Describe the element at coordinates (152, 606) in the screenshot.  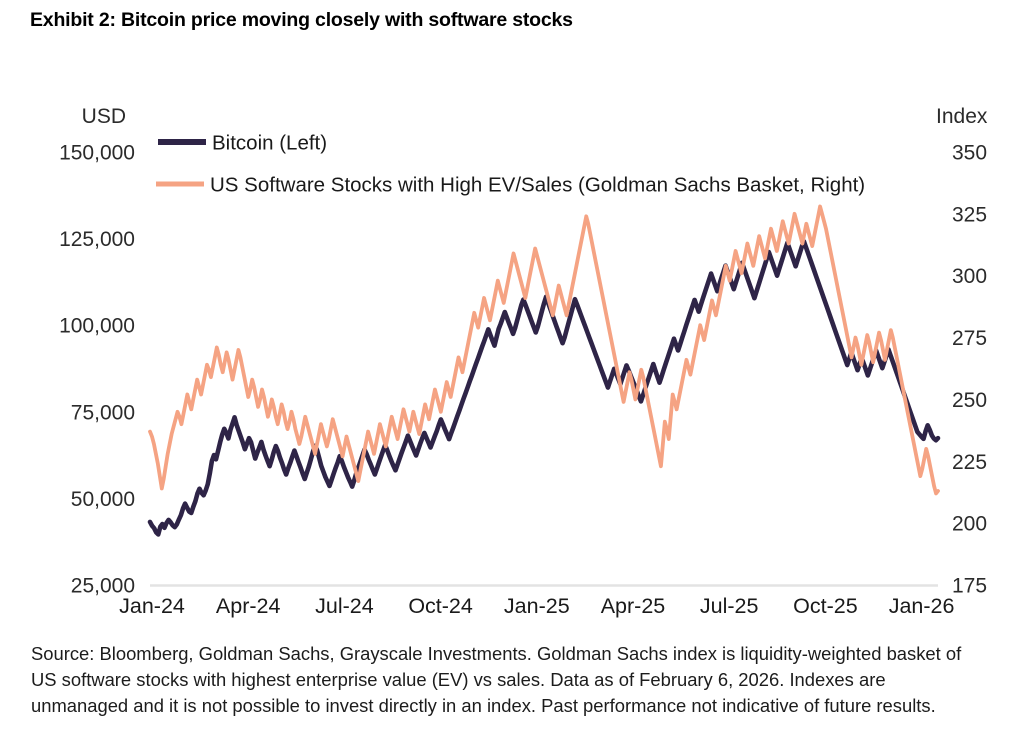
I see `x-tick: Jan-24` at that location.